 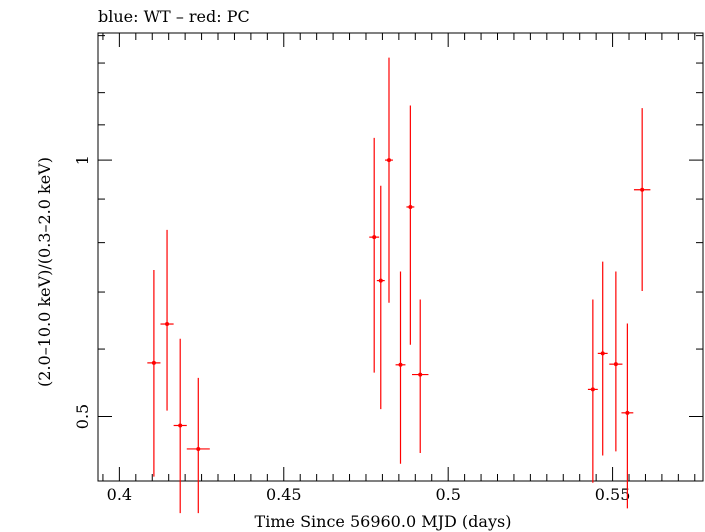 I want to click on x-tick-label: 0.55, so click(x=613, y=494).